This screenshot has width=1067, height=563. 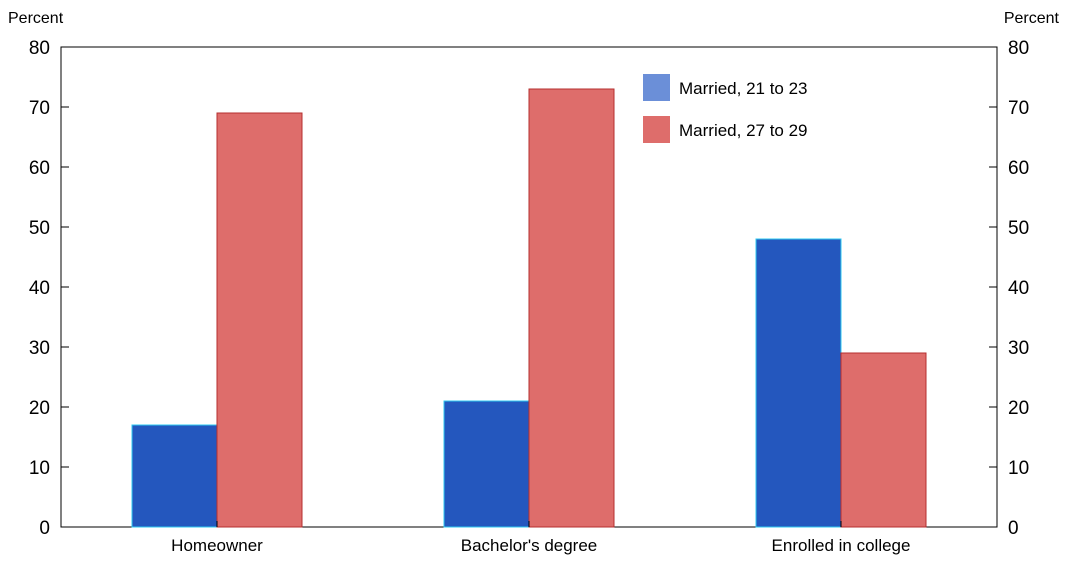 I want to click on bar-married-21-23-bachelor-s-degree, so click(x=486, y=464).